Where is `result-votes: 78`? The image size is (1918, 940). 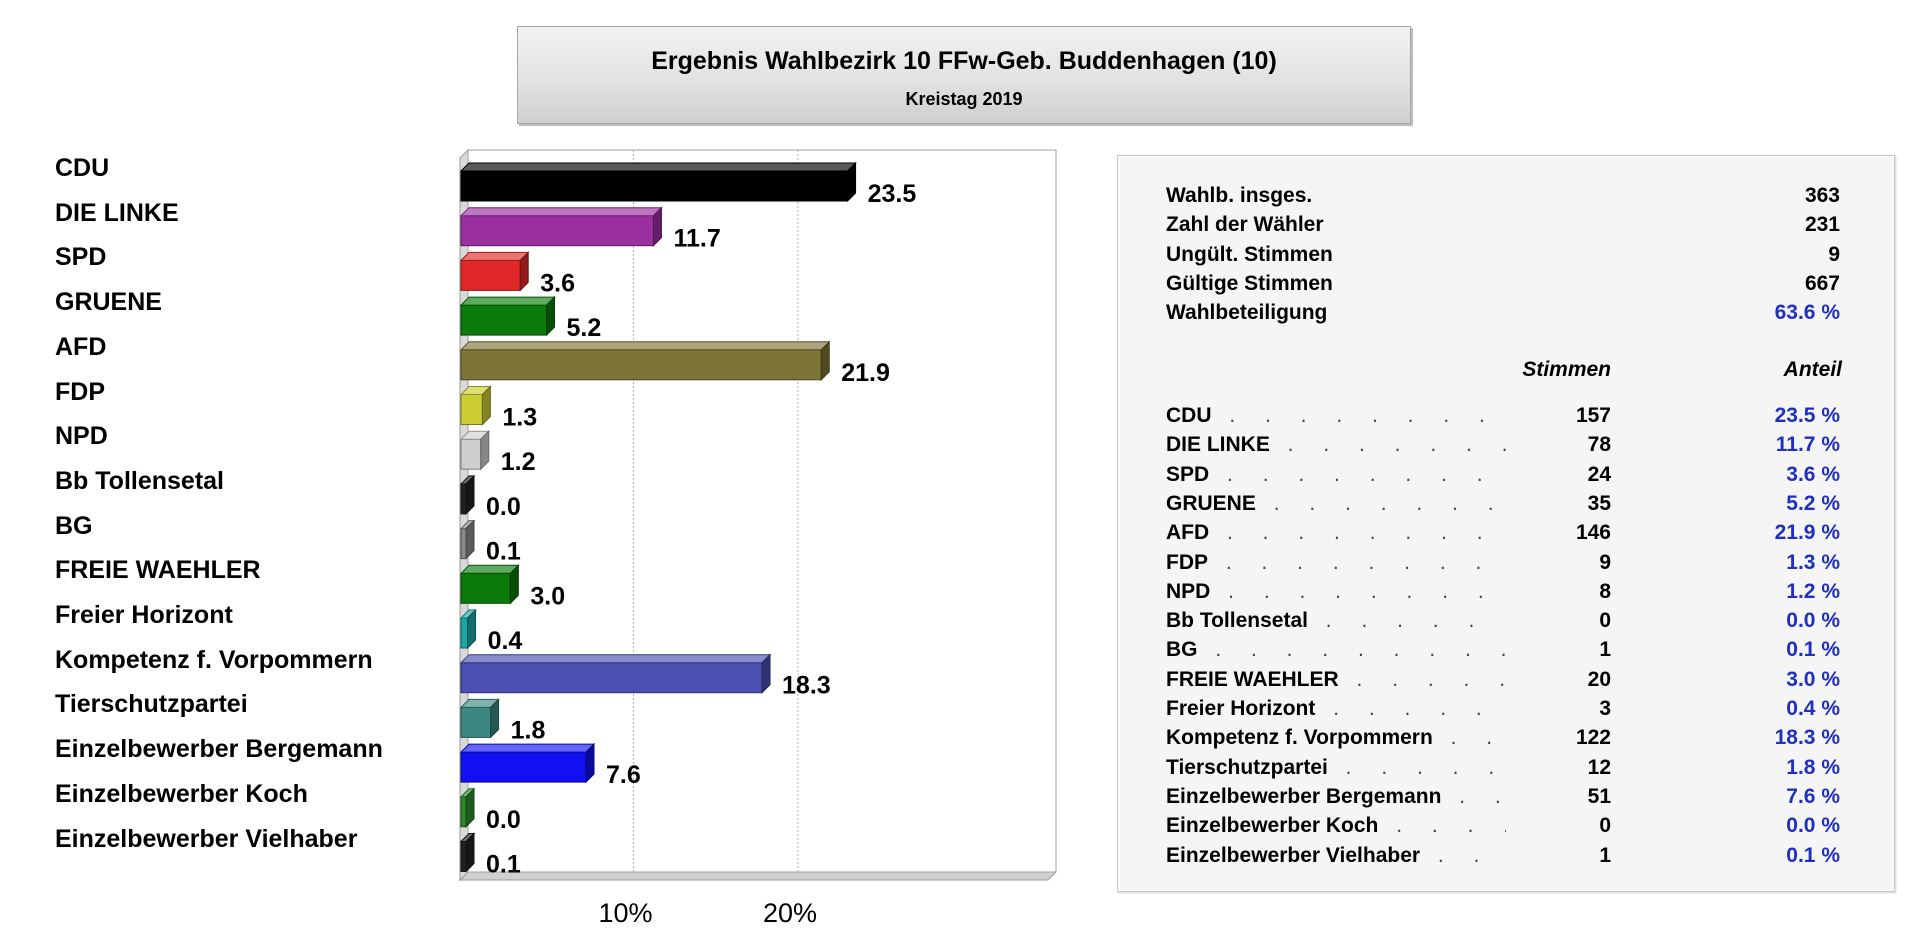 result-votes: 78 is located at coordinates (1599, 445).